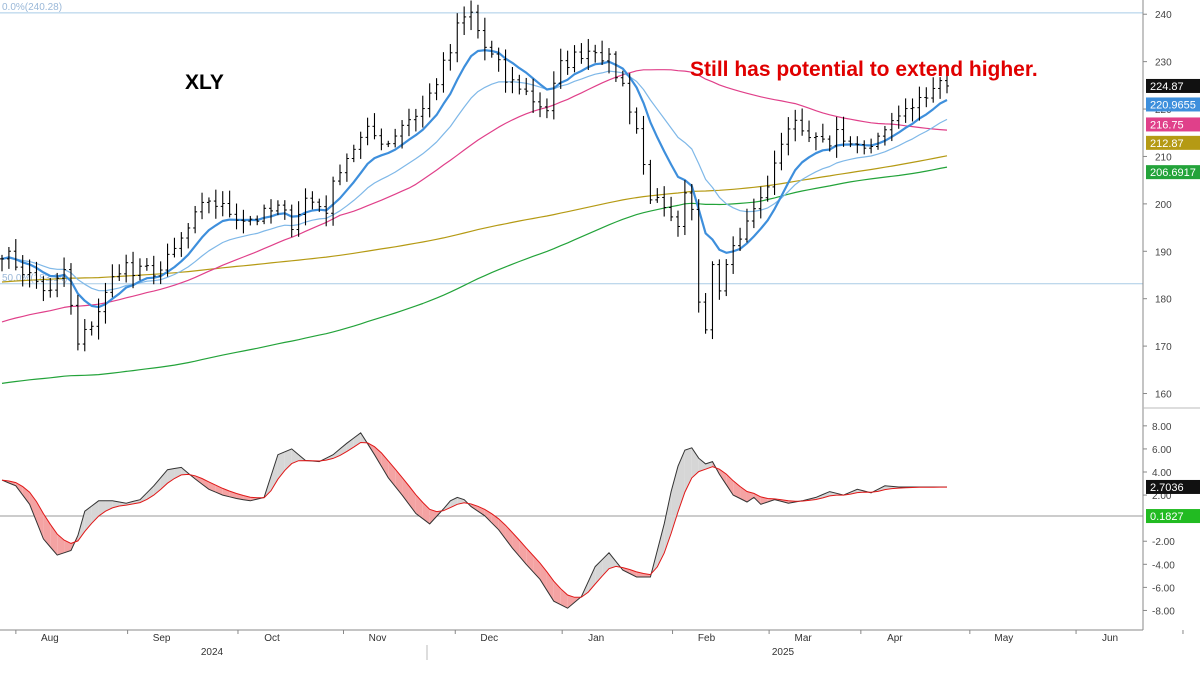 The width and height of the screenshot is (1200, 675). Describe the element at coordinates (32, 7) in the screenshot. I see `fib-label: 0.0%(240.28)` at that location.